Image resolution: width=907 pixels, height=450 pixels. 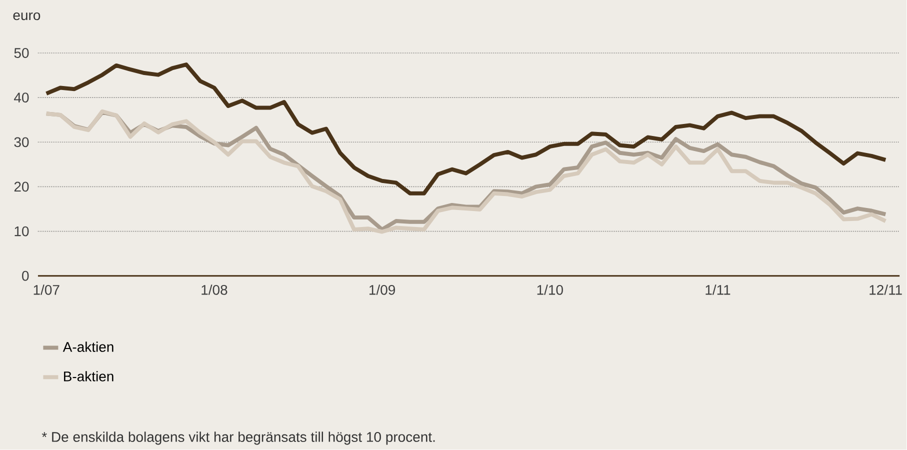 What do you see at coordinates (238, 438) in the screenshot?
I see `text: * De enskilda bolagens vikt har begränsats till högst 10 procent.` at bounding box center [238, 438].